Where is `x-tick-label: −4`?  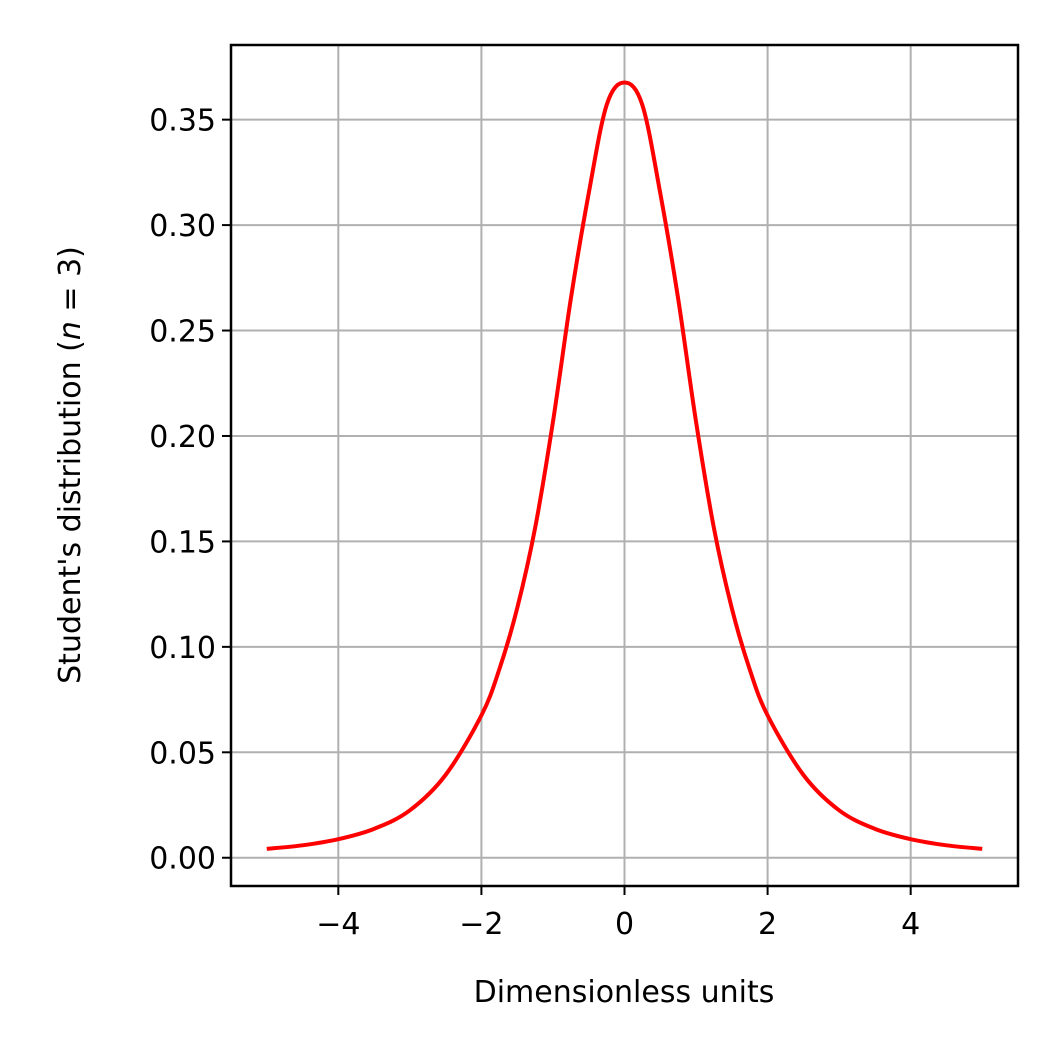
x-tick-label: −4 is located at coordinates (338, 924).